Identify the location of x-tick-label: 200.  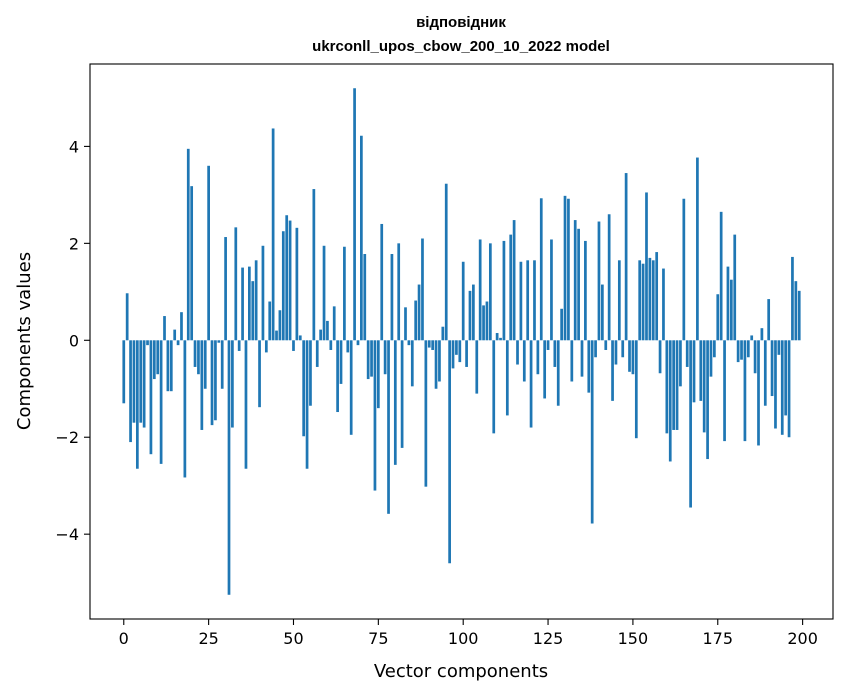
(802, 638).